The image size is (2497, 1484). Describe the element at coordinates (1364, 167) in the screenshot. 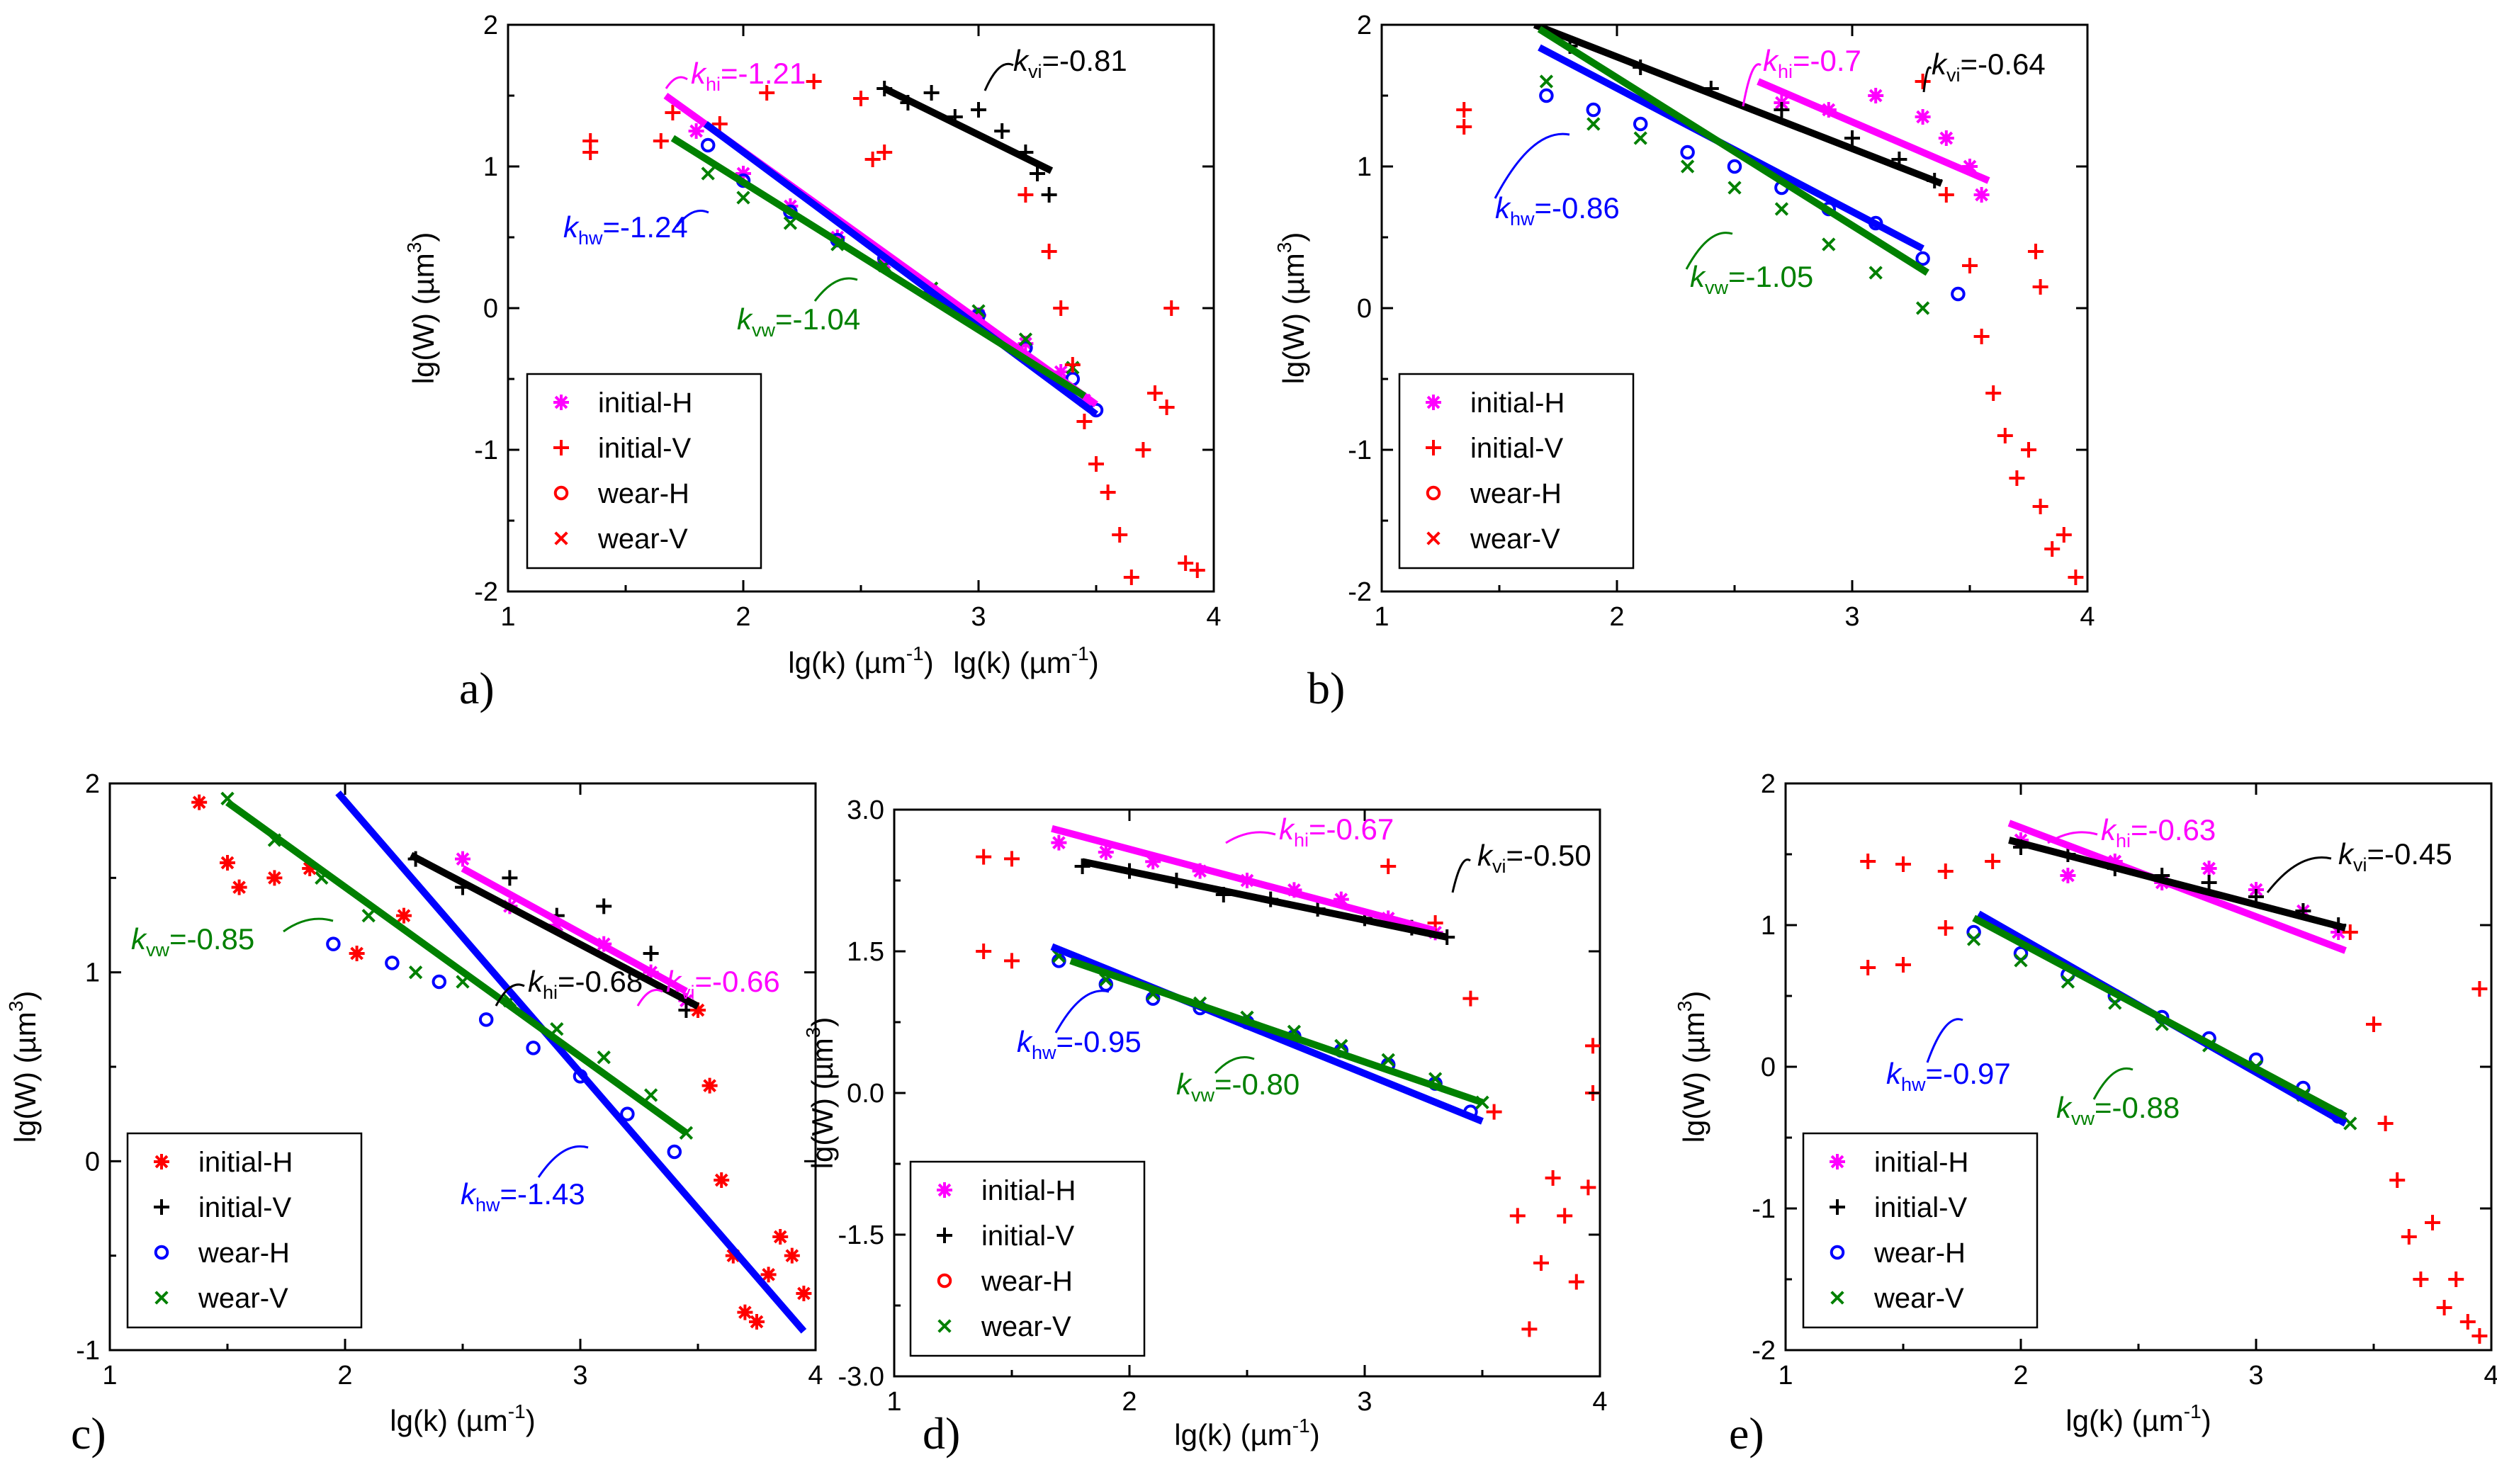

I see `y-tick-label: 1` at that location.